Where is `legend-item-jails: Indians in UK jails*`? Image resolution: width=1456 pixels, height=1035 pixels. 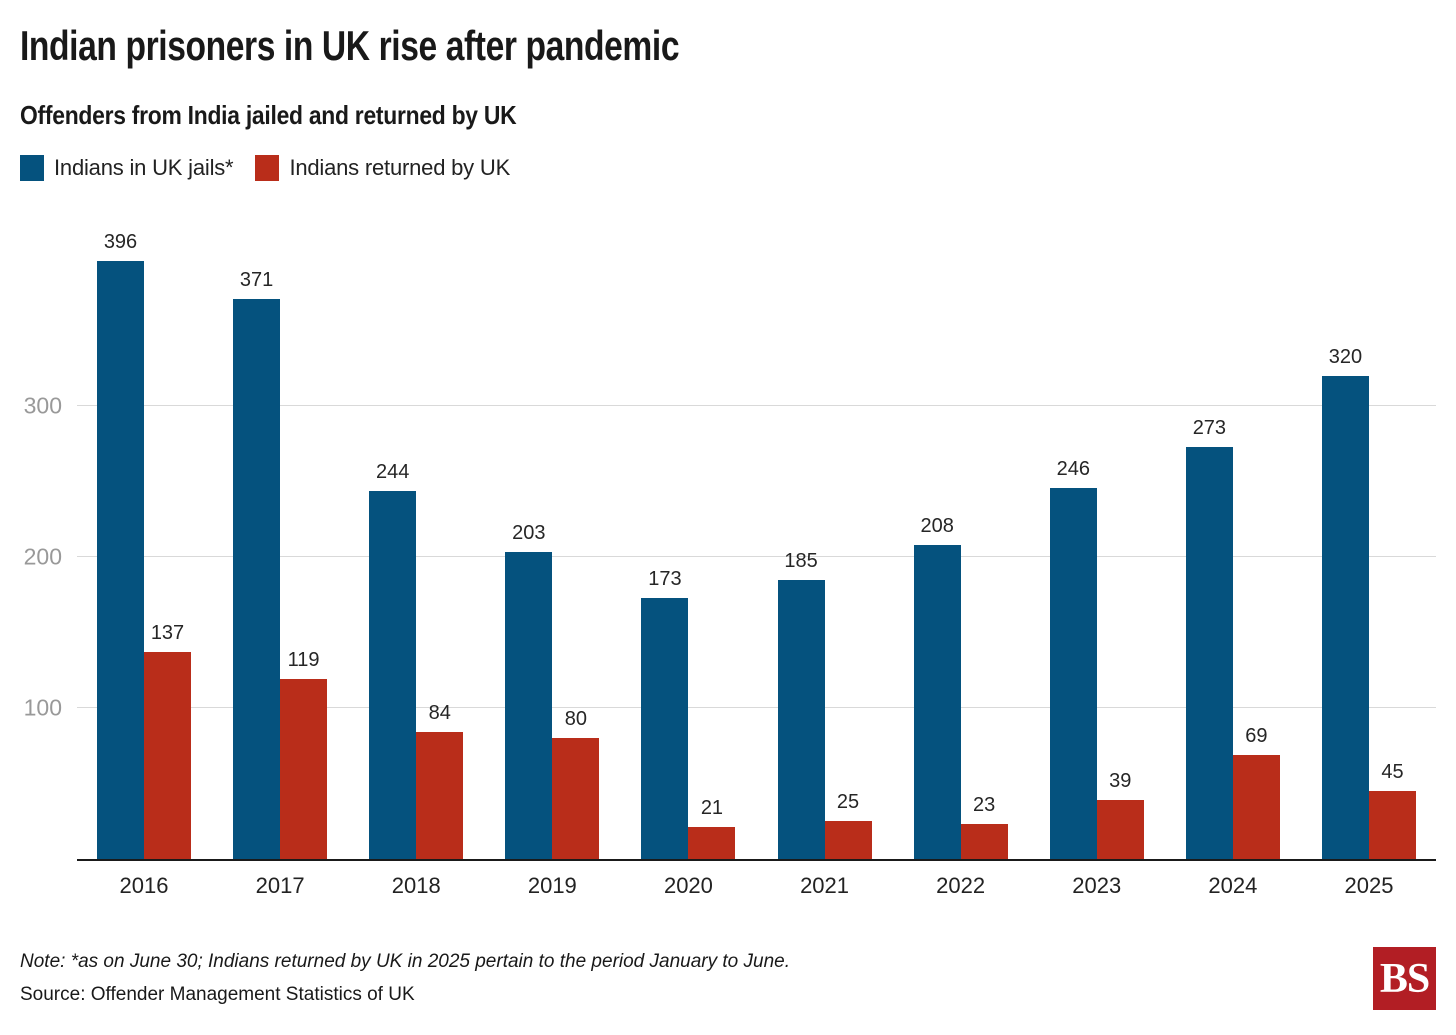
legend-item-jails: Indians in UK jails* is located at coordinates (127, 168).